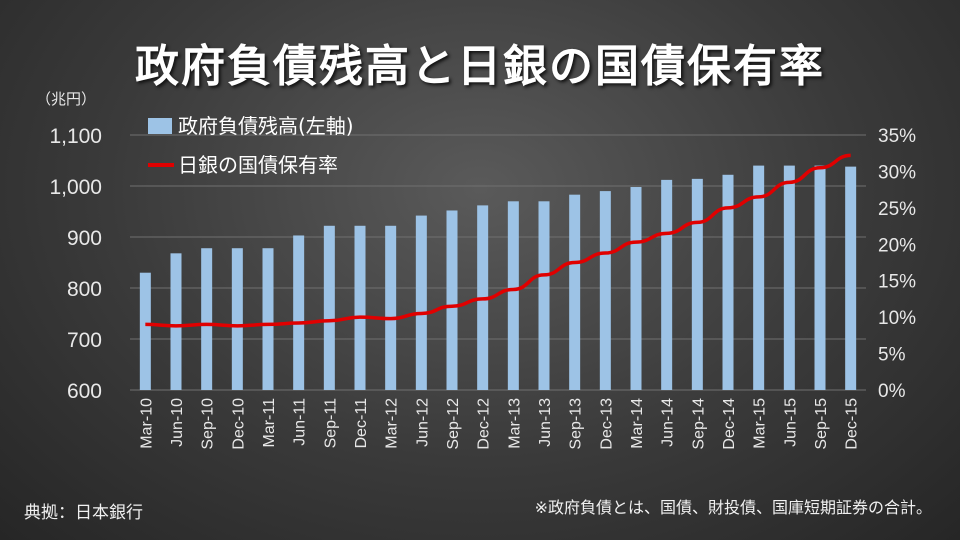 The width and height of the screenshot is (960, 540). I want to click on x-axis-tick-label: Jun-12, so click(422, 422).